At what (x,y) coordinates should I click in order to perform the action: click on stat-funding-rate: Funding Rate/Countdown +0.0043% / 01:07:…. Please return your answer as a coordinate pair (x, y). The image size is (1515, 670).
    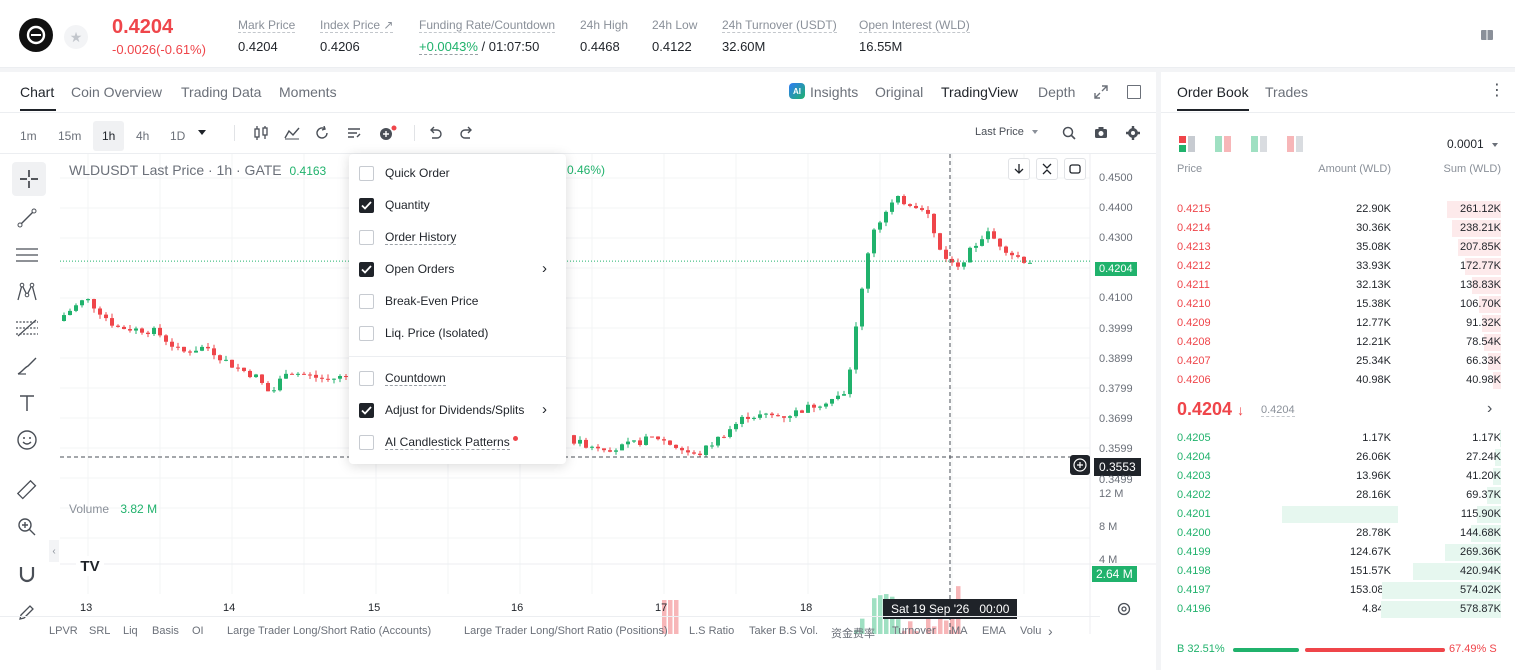
    Looking at the image, I should click on (487, 36).